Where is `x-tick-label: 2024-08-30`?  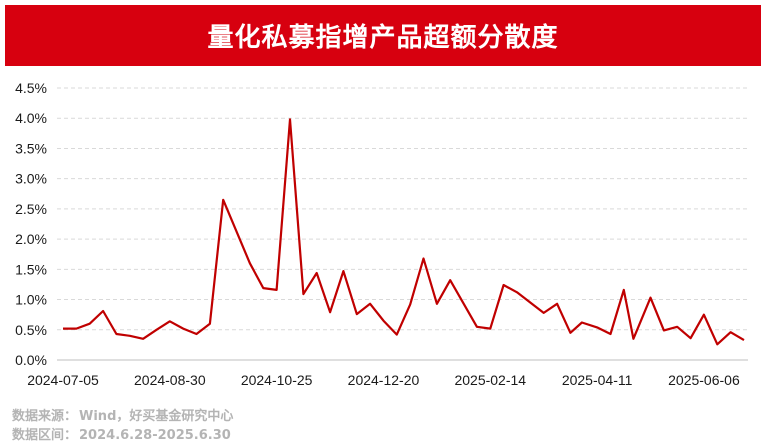
x-tick-label: 2024-08-30 is located at coordinates (170, 380).